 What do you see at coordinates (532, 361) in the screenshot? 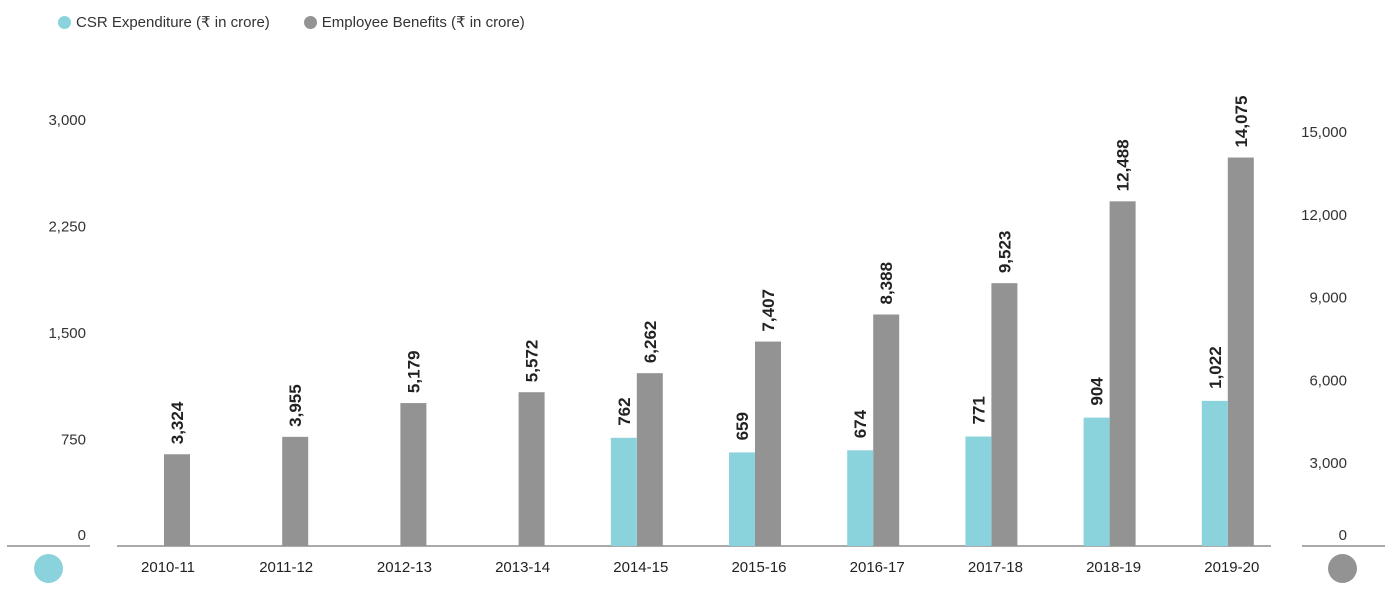
I see `employee-benefits-value-label: 5,572` at bounding box center [532, 361].